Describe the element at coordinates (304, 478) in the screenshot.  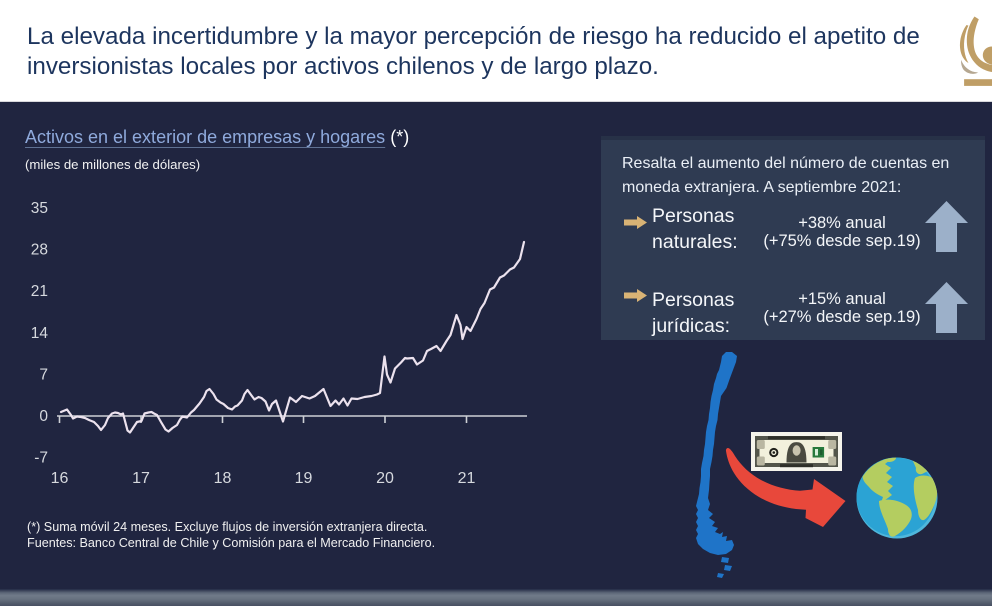
I see `svg-text: 19` at that location.